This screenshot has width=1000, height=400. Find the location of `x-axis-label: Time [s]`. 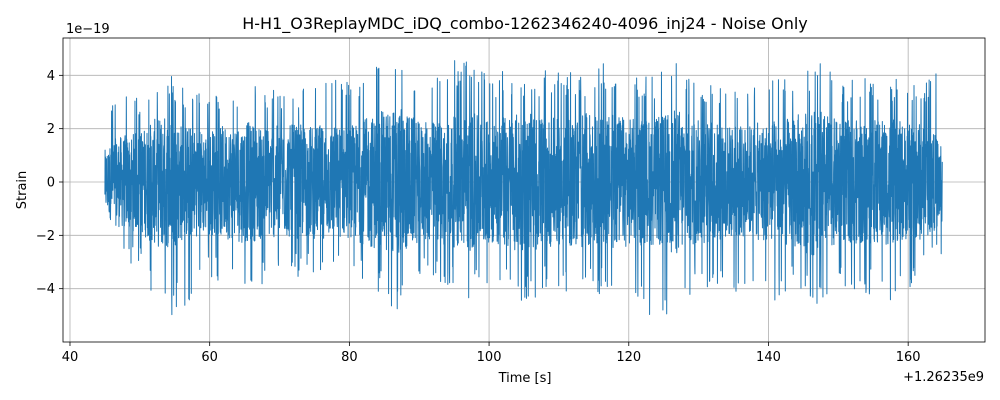

x-axis-label: Time [s] is located at coordinates (525, 378).